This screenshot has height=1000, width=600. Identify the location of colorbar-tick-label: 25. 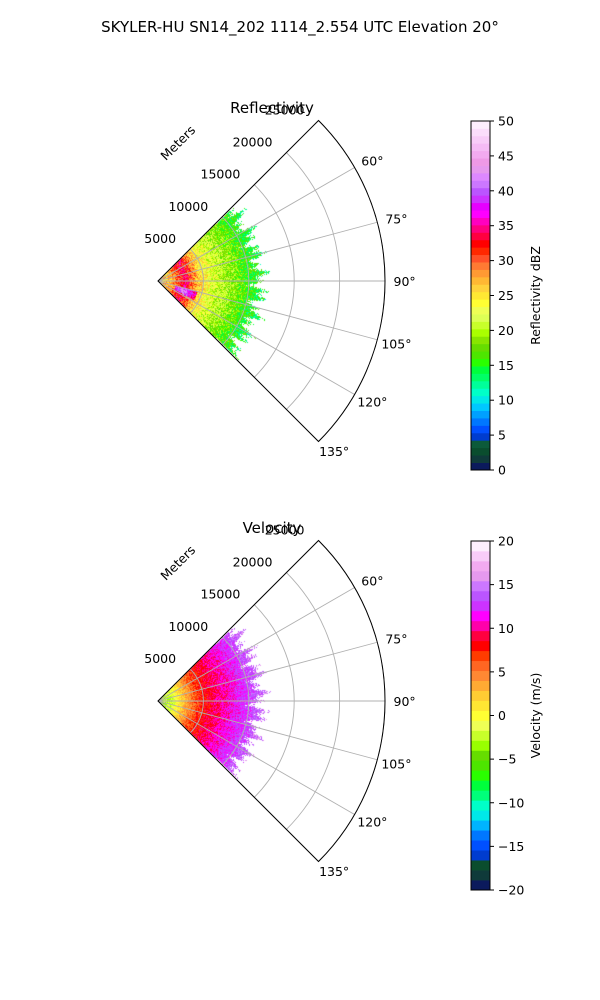
(506, 295).